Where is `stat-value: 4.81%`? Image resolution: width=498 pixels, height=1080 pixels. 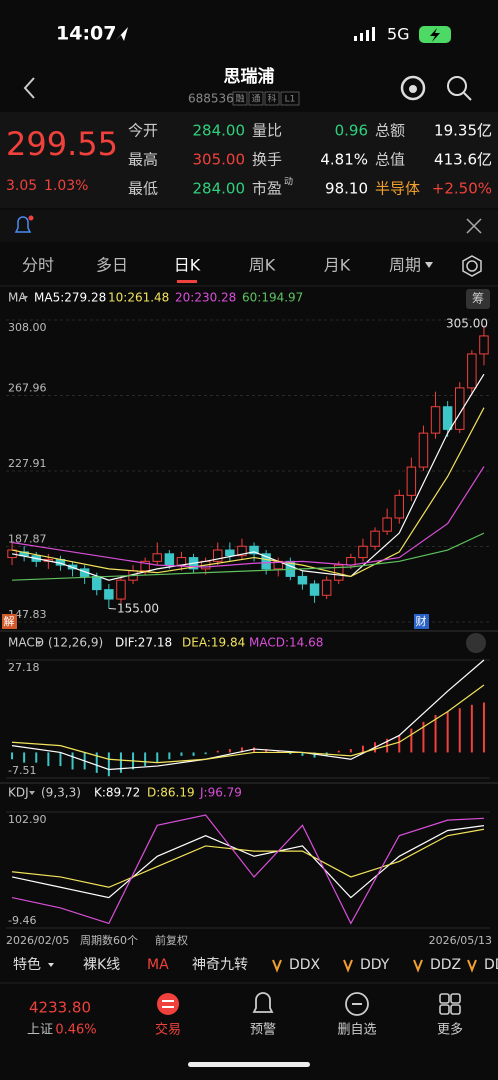 stat-value: 4.81% is located at coordinates (344, 160).